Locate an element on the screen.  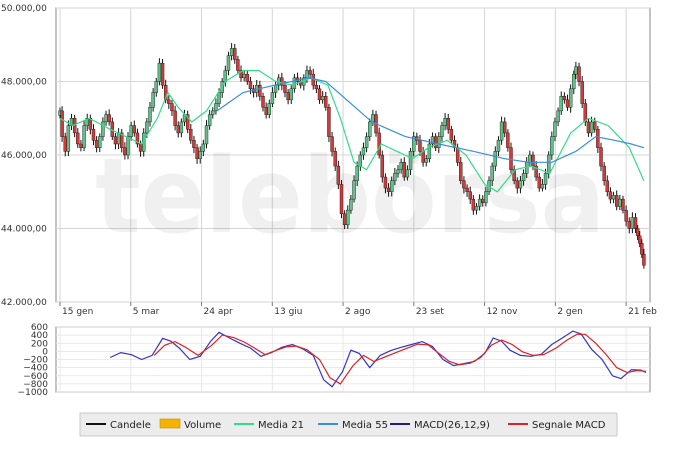
macd-line is located at coordinates (378, 359).